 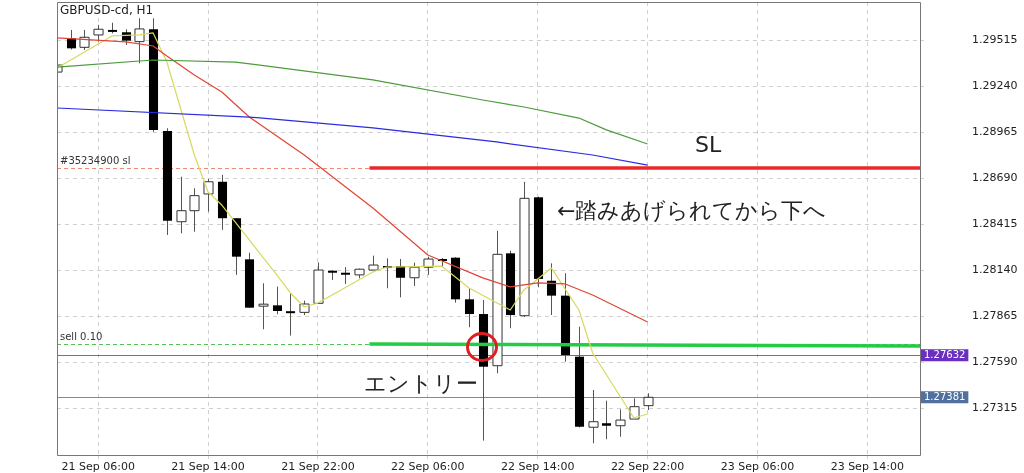 What do you see at coordinates (81, 336) in the screenshot?
I see `ref-line-label: sell 0.10` at bounding box center [81, 336].